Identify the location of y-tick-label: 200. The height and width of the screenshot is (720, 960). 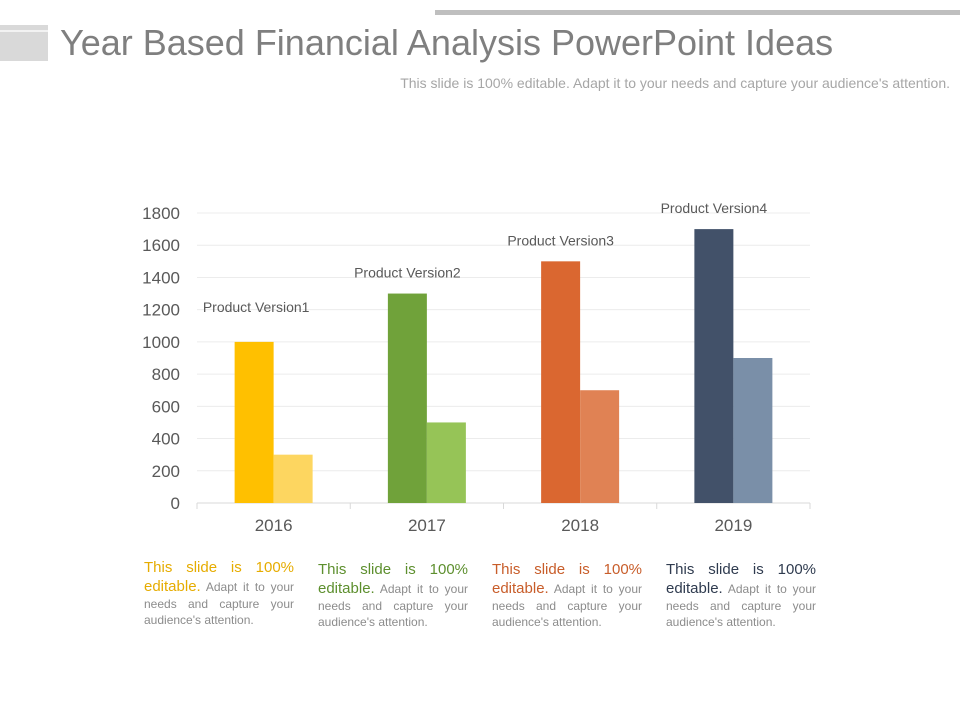
(166, 471).